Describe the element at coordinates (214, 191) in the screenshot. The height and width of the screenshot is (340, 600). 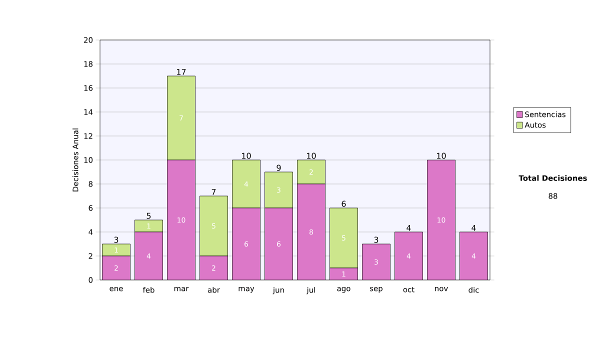
I see `total-label: 7` at that location.